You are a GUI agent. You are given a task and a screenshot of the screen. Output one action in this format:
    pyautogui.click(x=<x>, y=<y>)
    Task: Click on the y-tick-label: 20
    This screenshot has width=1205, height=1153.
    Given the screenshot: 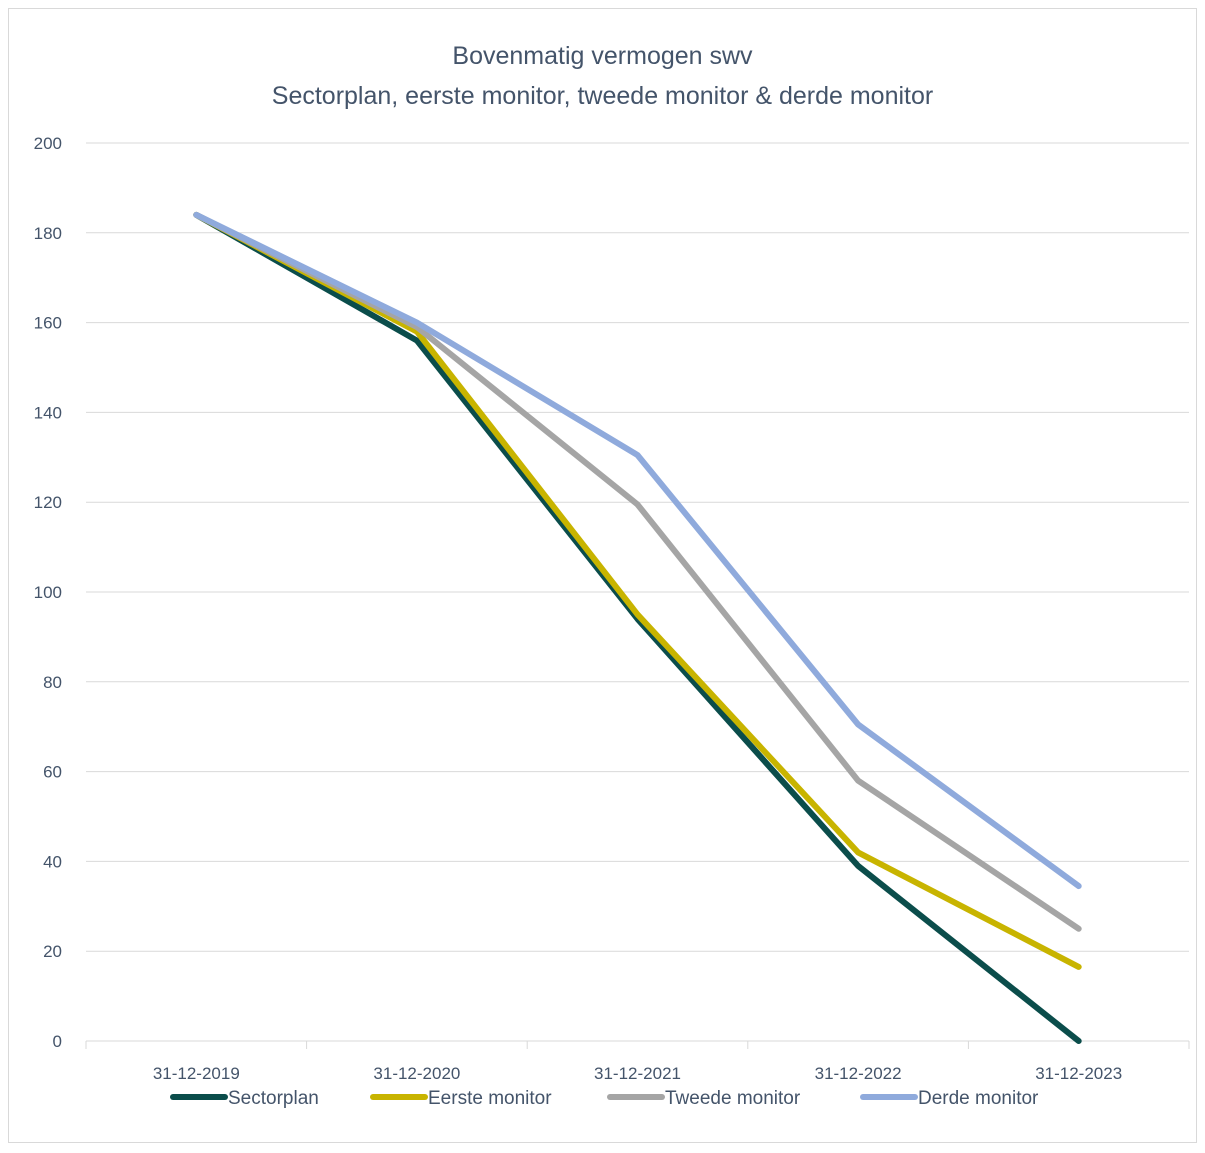 What is the action you would take?
    pyautogui.click(x=52, y=951)
    